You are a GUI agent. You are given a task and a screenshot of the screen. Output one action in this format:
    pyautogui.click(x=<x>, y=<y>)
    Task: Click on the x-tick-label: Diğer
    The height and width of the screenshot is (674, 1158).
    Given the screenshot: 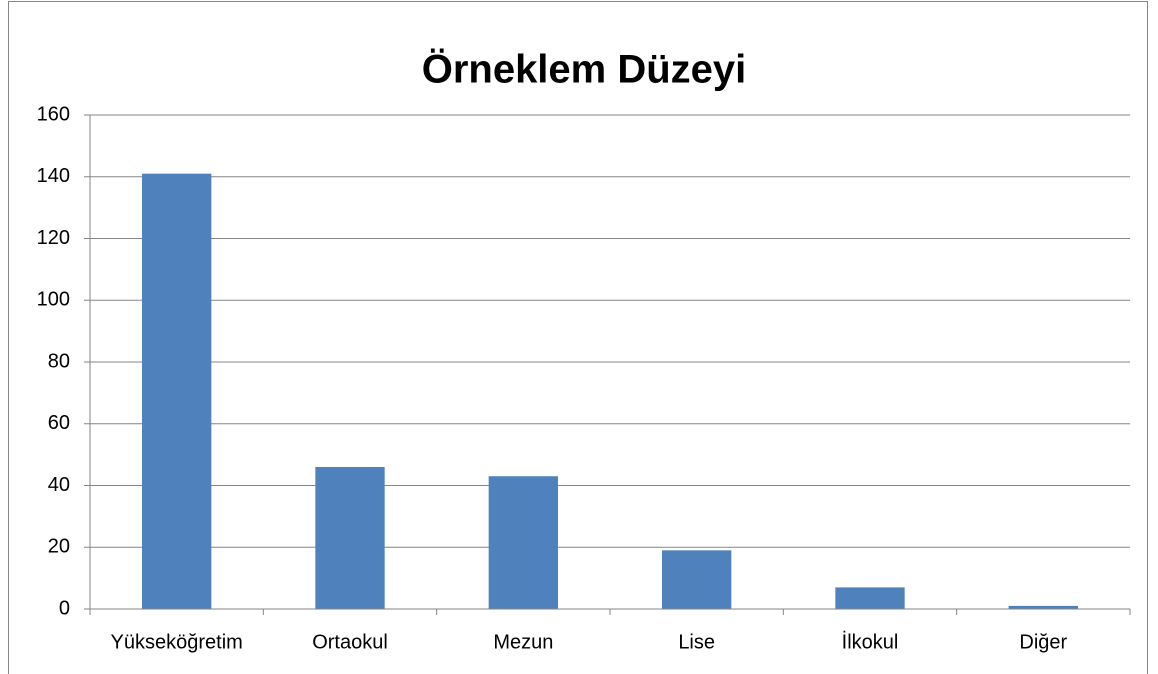 What is the action you would take?
    pyautogui.click(x=1043, y=642)
    